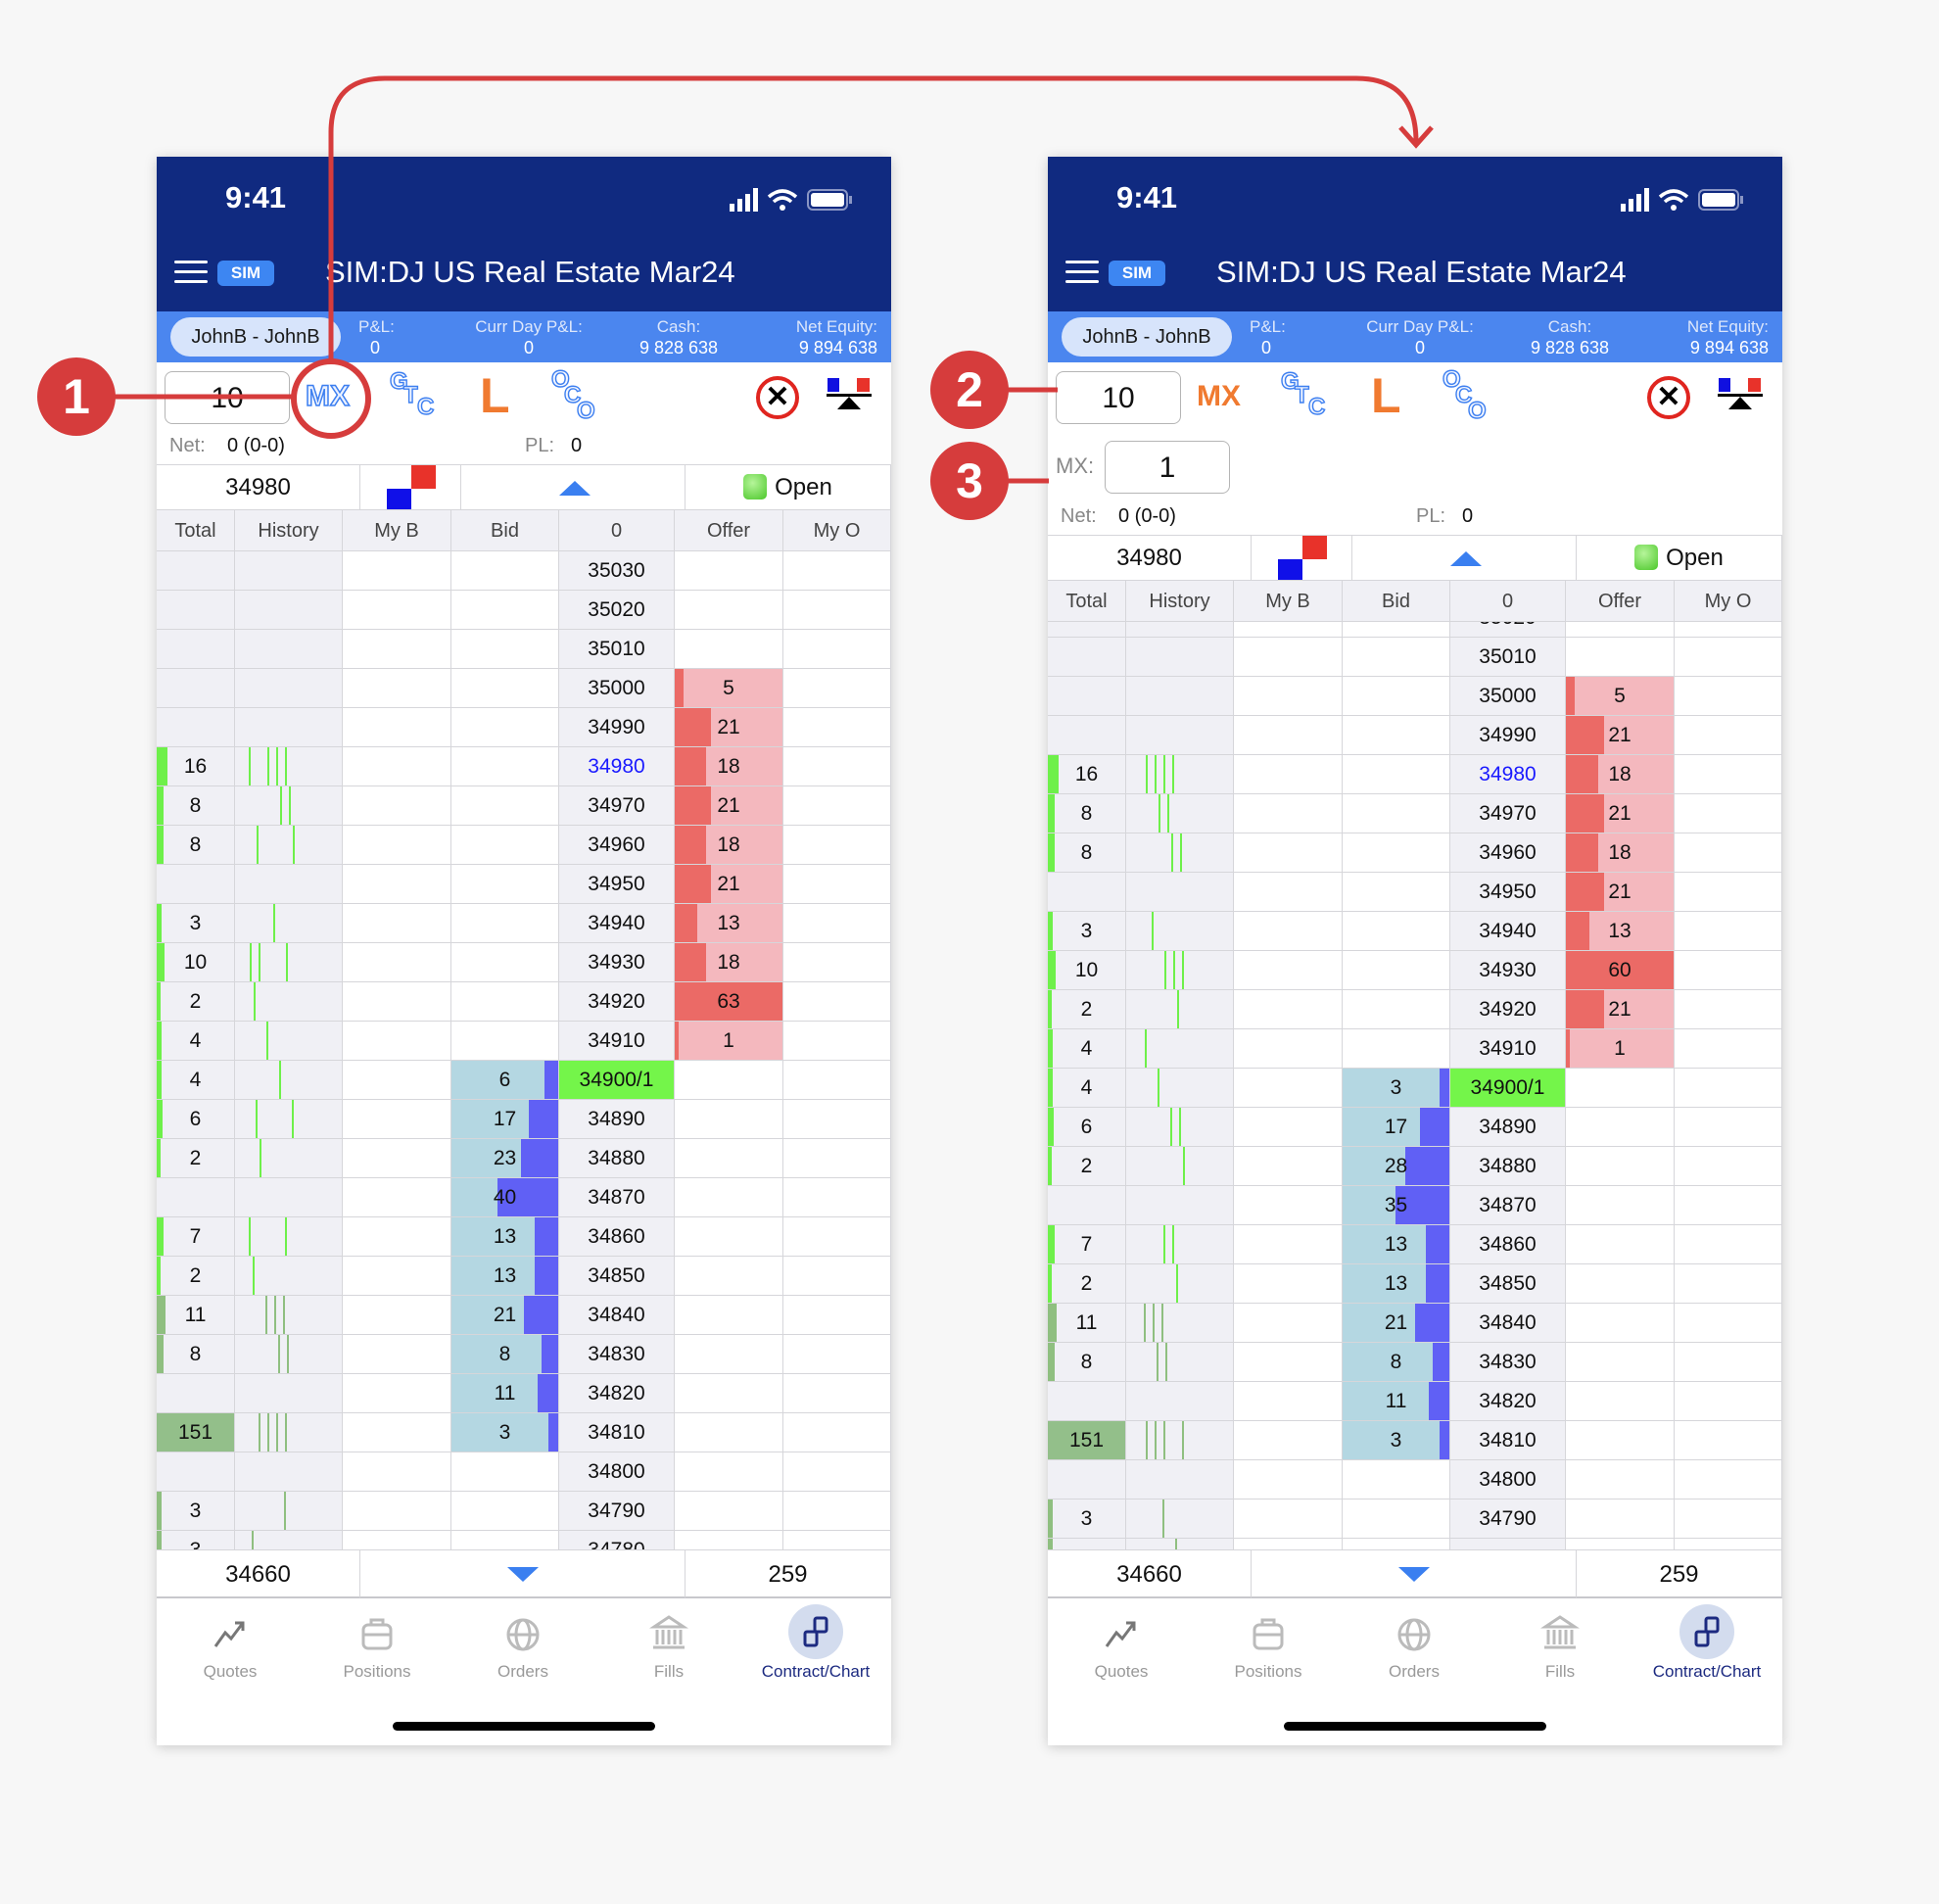  I want to click on offer-cell: 21, so click(1621, 1009).